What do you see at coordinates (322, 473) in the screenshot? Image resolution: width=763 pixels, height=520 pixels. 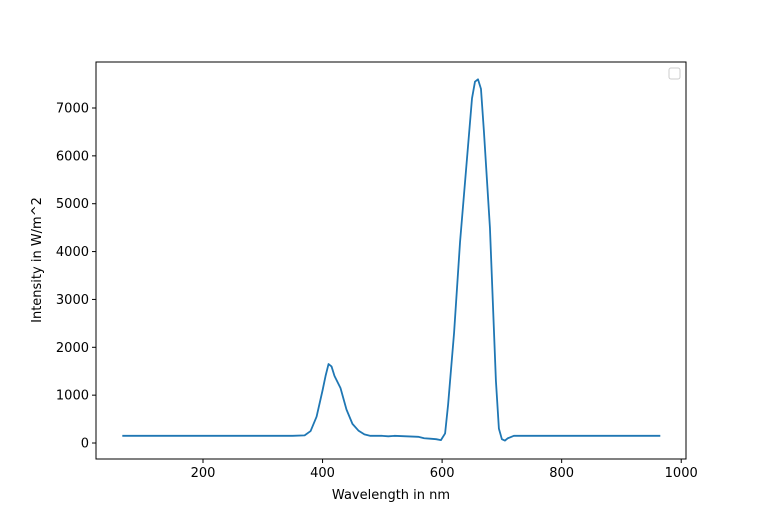 I see `x-tick-label: 400` at bounding box center [322, 473].